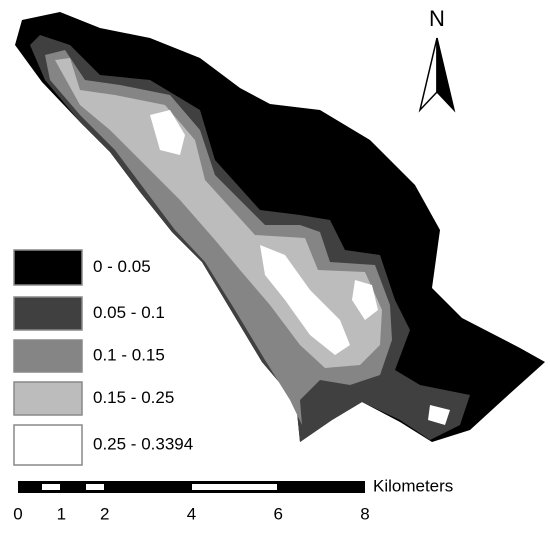 The height and width of the screenshot is (536, 550). I want to click on scale-bar-base, so click(191, 487).